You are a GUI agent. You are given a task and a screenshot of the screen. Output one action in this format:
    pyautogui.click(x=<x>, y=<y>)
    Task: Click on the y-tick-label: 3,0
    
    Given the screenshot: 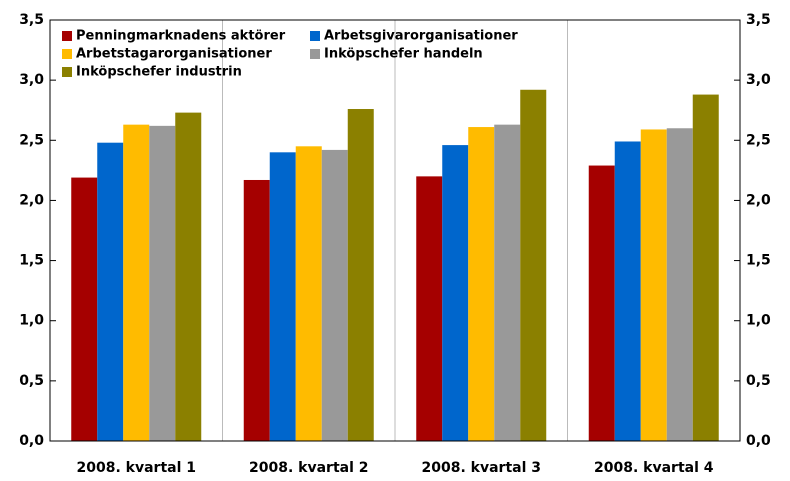 What is the action you would take?
    pyautogui.click(x=31, y=80)
    